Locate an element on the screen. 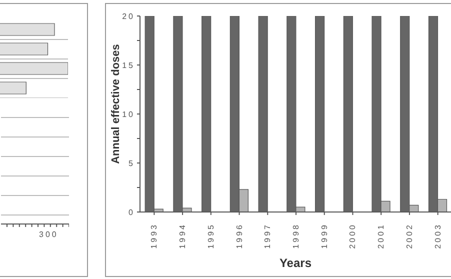  x-tick-label: 2000 is located at coordinates (353, 236).